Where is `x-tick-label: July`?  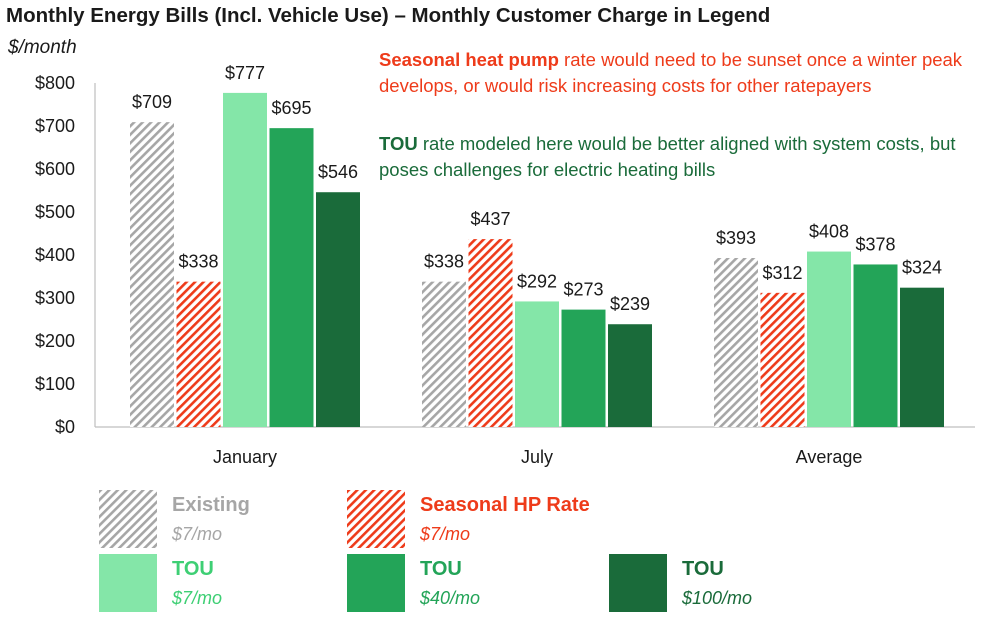
x-tick-label: July is located at coordinates (537, 457).